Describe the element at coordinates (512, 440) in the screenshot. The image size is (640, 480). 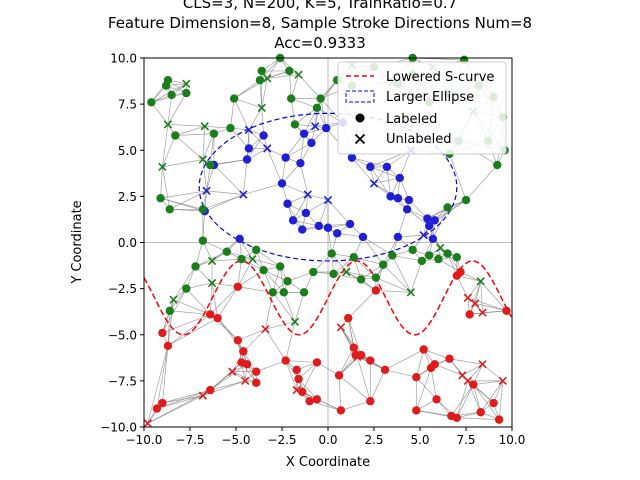
I see `x-tick-label: 10.0` at that location.